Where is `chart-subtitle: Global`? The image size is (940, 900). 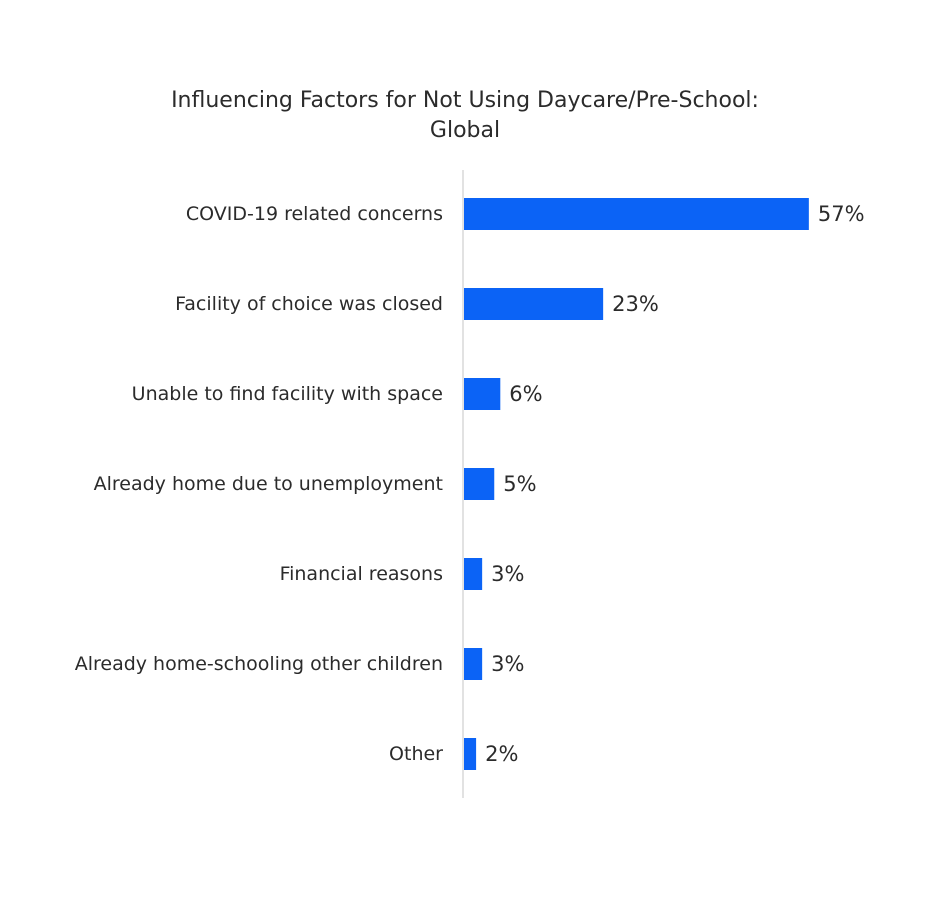
chart-subtitle: Global is located at coordinates (465, 130).